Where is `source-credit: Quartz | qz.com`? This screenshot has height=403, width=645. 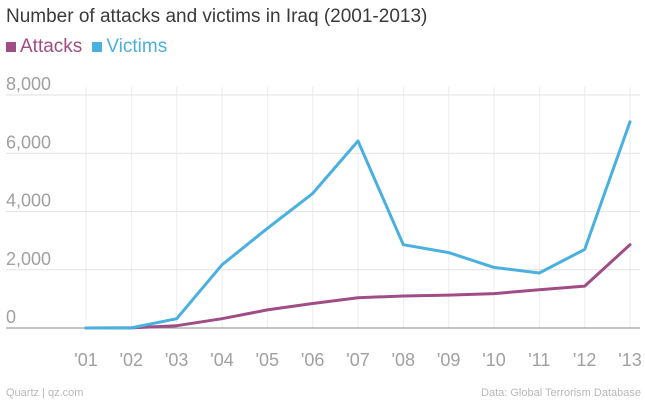
source-credit: Quartz | qz.com is located at coordinates (45, 393).